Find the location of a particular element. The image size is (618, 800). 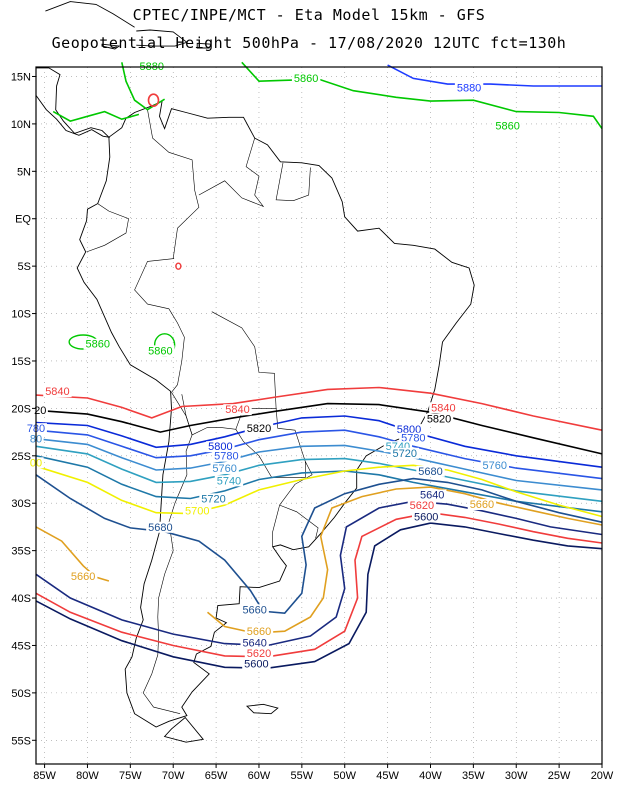

lat-tick-label: 10N is located at coordinates (21, 125).